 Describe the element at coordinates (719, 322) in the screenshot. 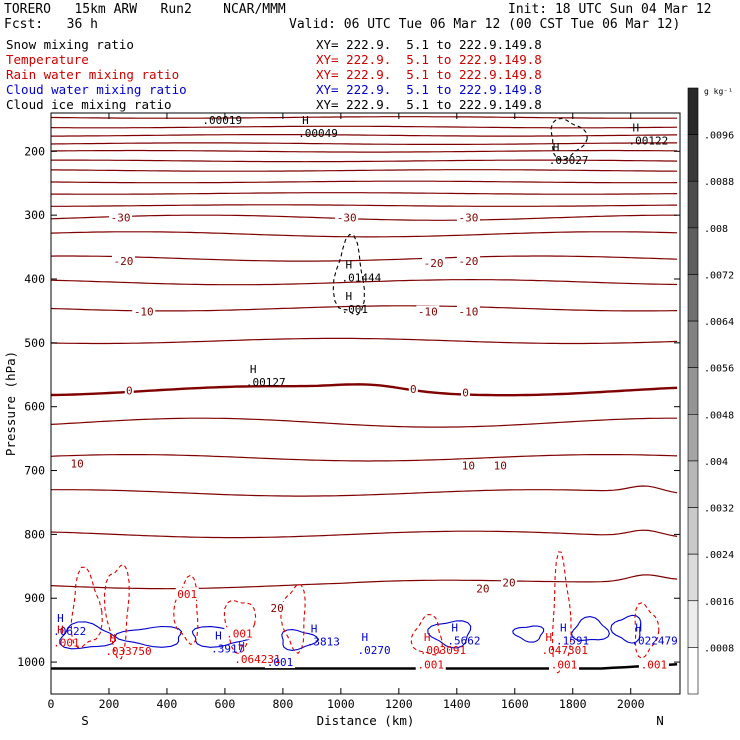

I see `colorbar-label: .0064` at that location.